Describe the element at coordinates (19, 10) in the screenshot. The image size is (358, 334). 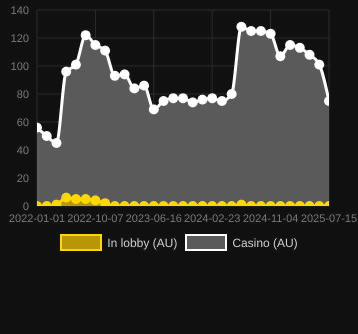
I see `y-tick-label: 140` at that location.